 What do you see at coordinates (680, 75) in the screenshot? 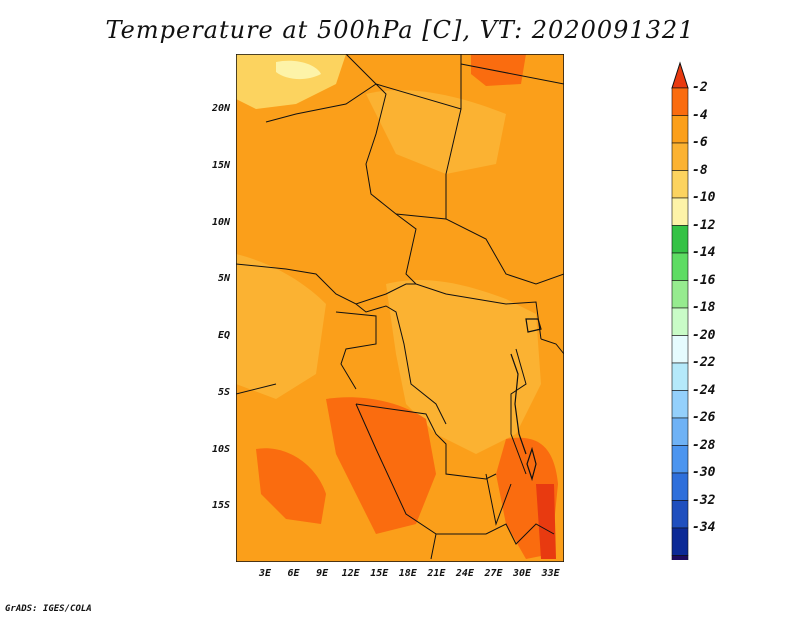
I see `colorbar-top-arrow` at bounding box center [680, 75].